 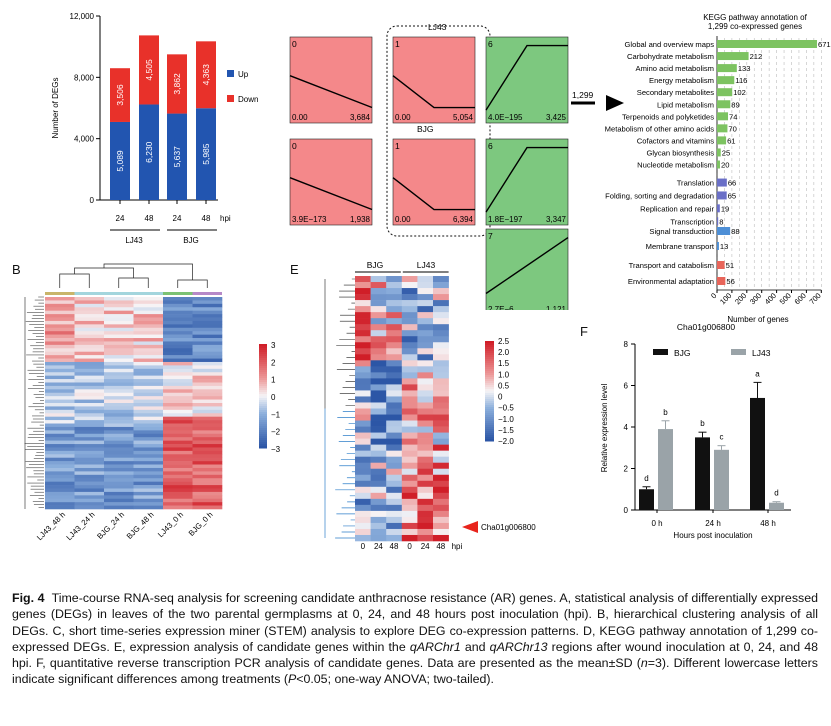 I want to click on f-bar, so click(x=665, y=469).